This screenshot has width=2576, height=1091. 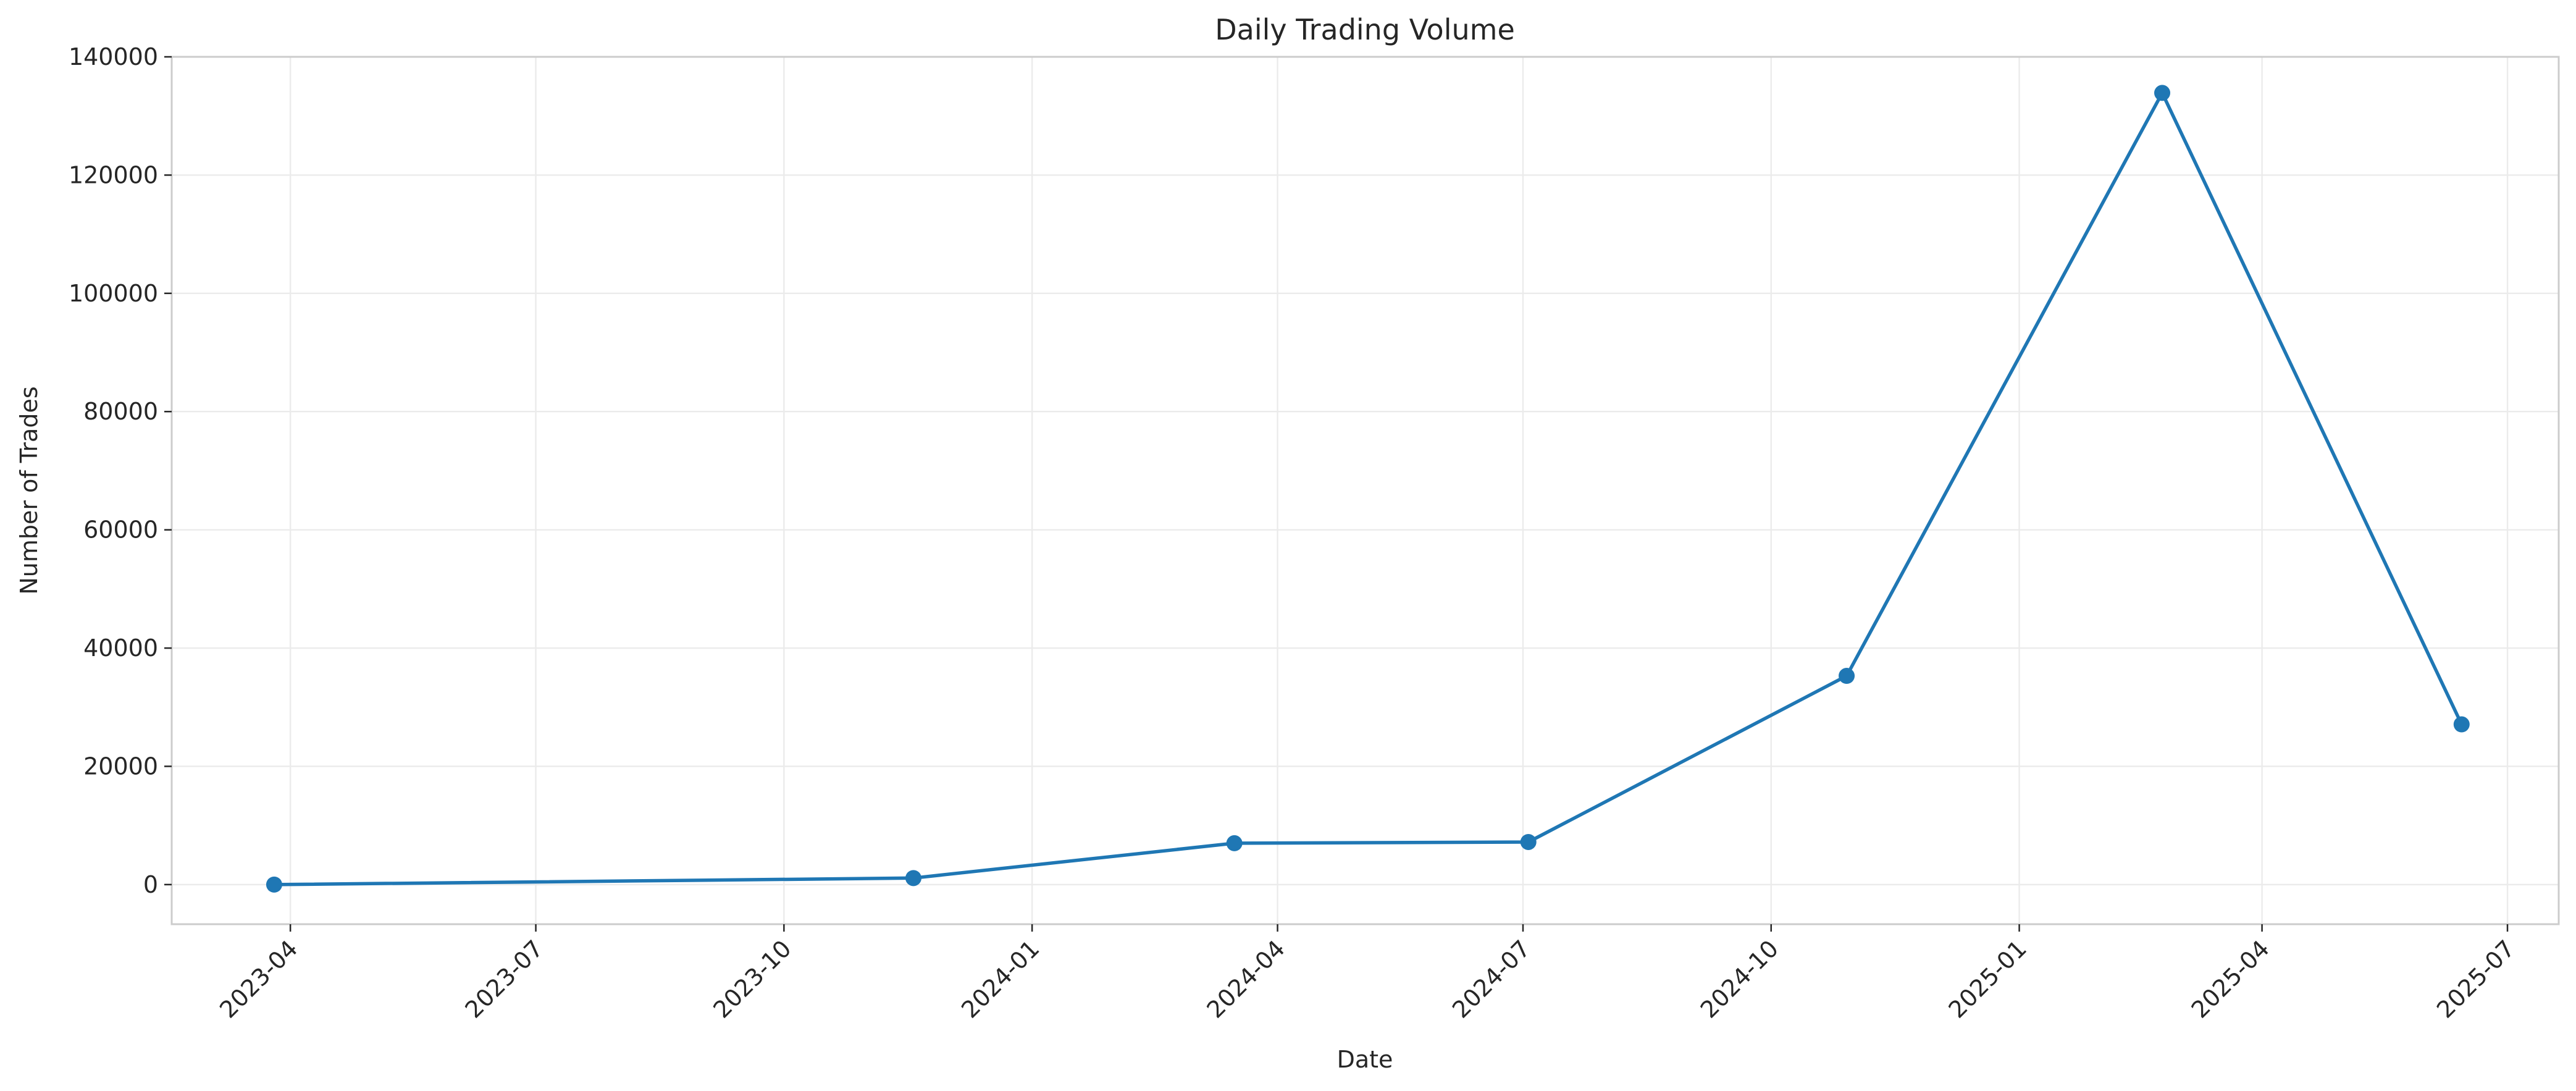 I want to click on y-tick-label: 120000, so click(x=114, y=174).